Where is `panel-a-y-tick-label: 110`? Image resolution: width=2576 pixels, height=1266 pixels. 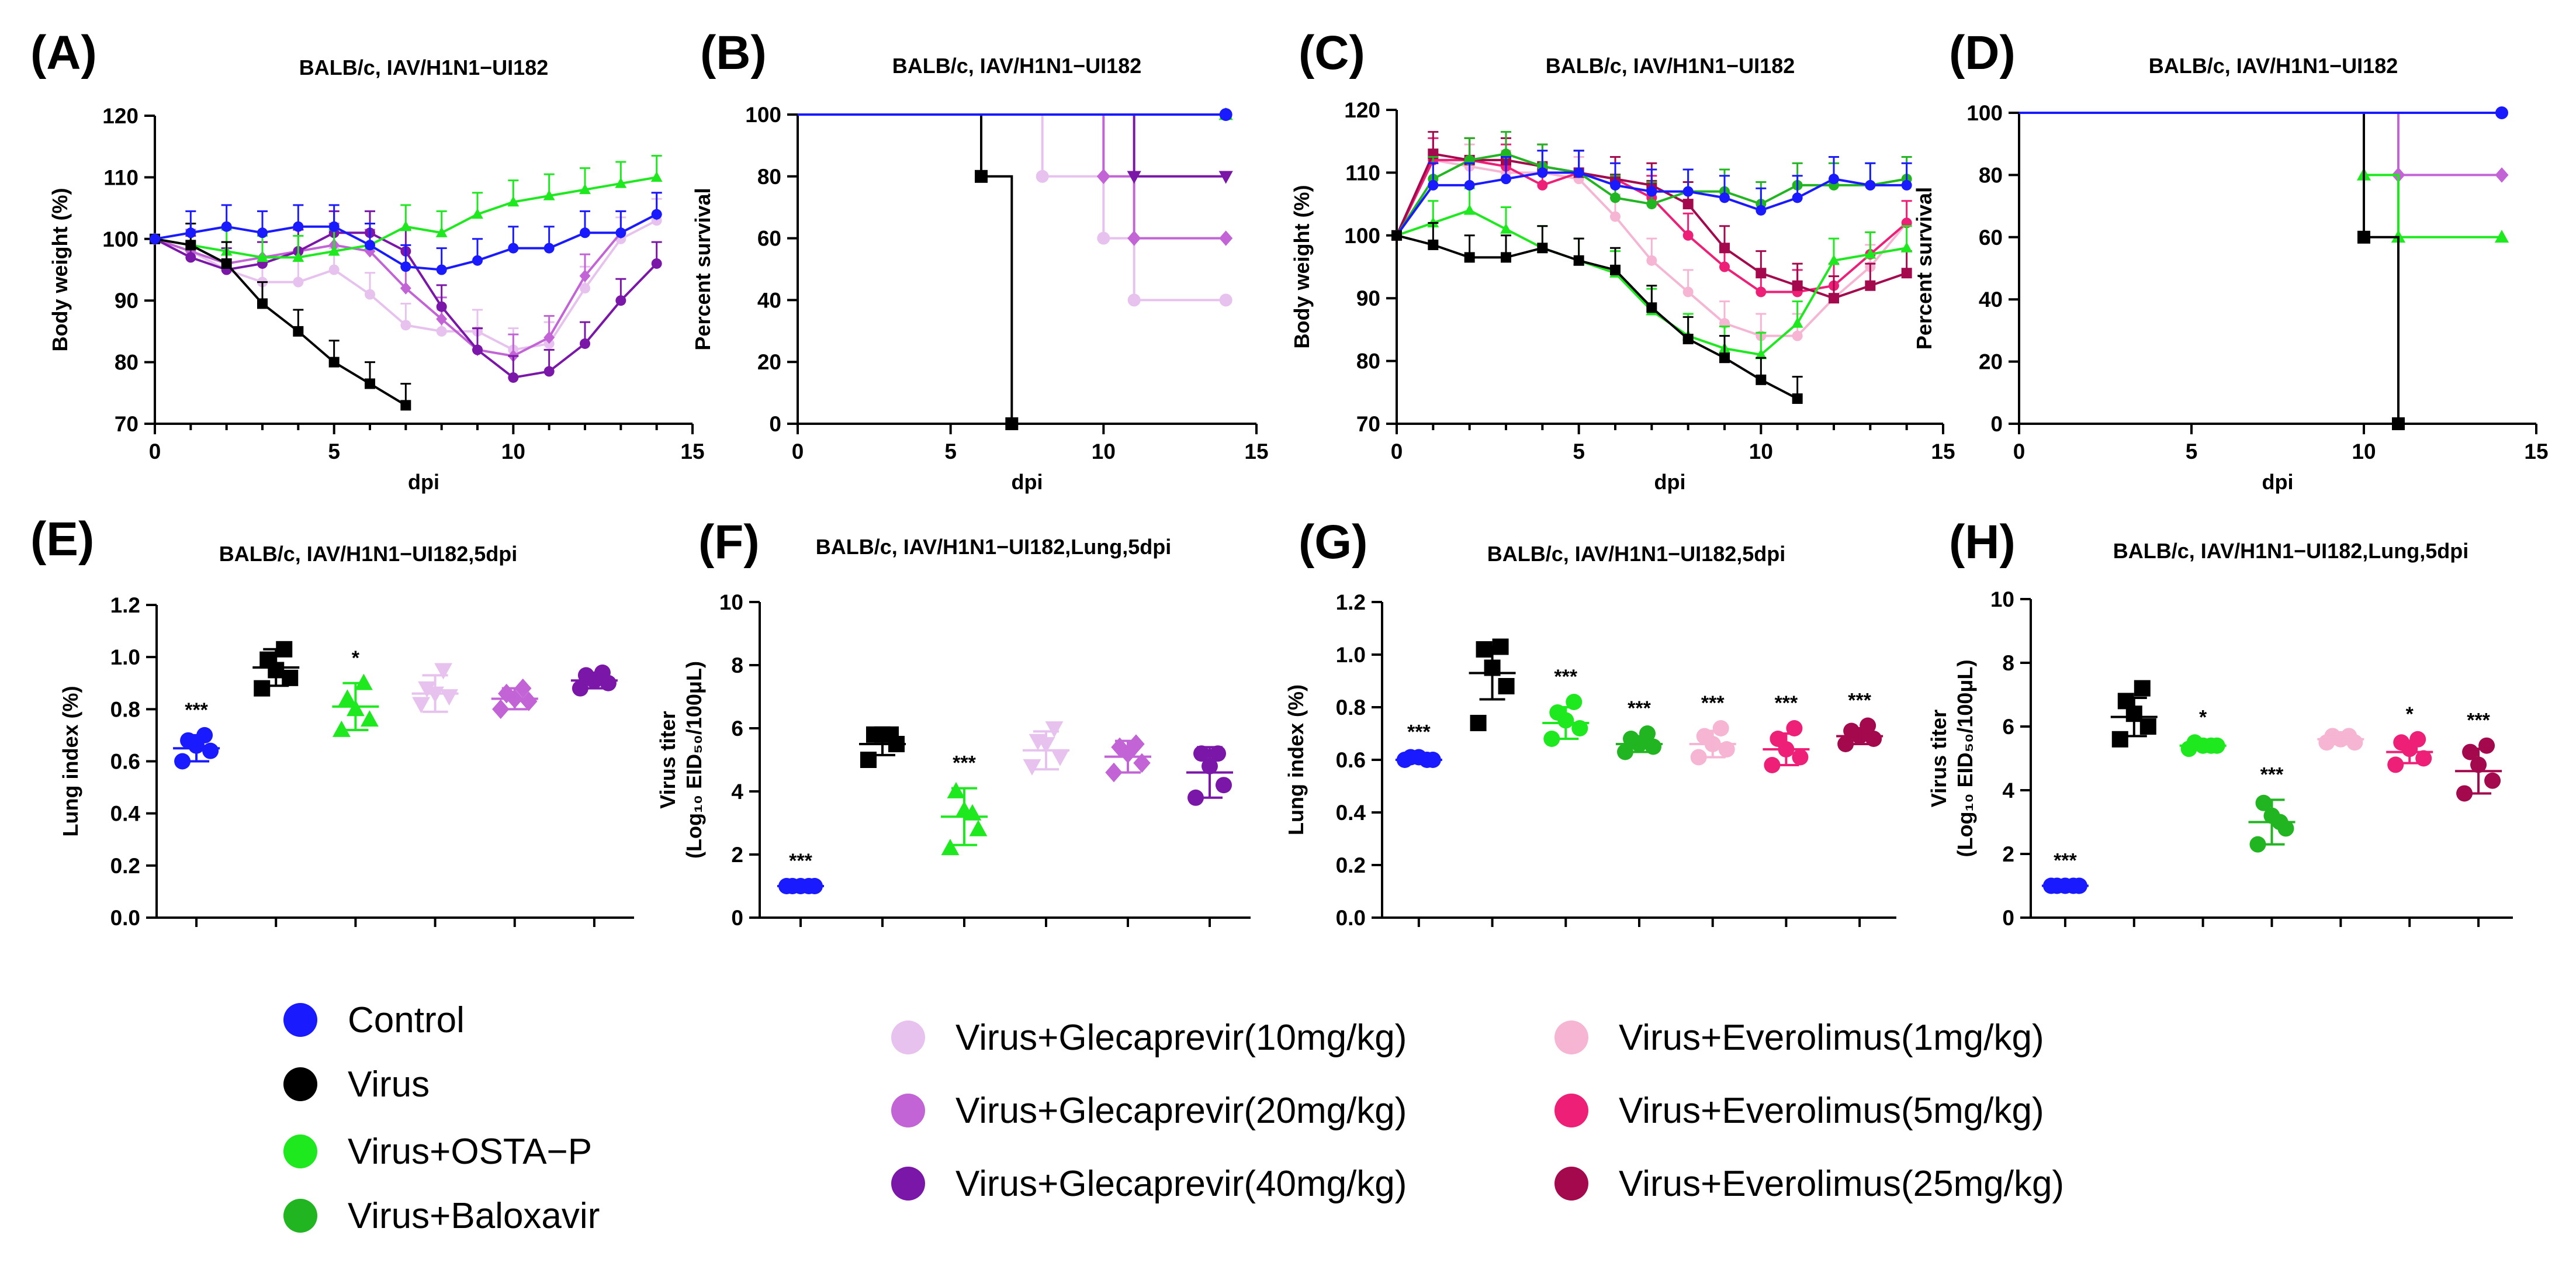 panel-a-y-tick-label: 110 is located at coordinates (121, 177).